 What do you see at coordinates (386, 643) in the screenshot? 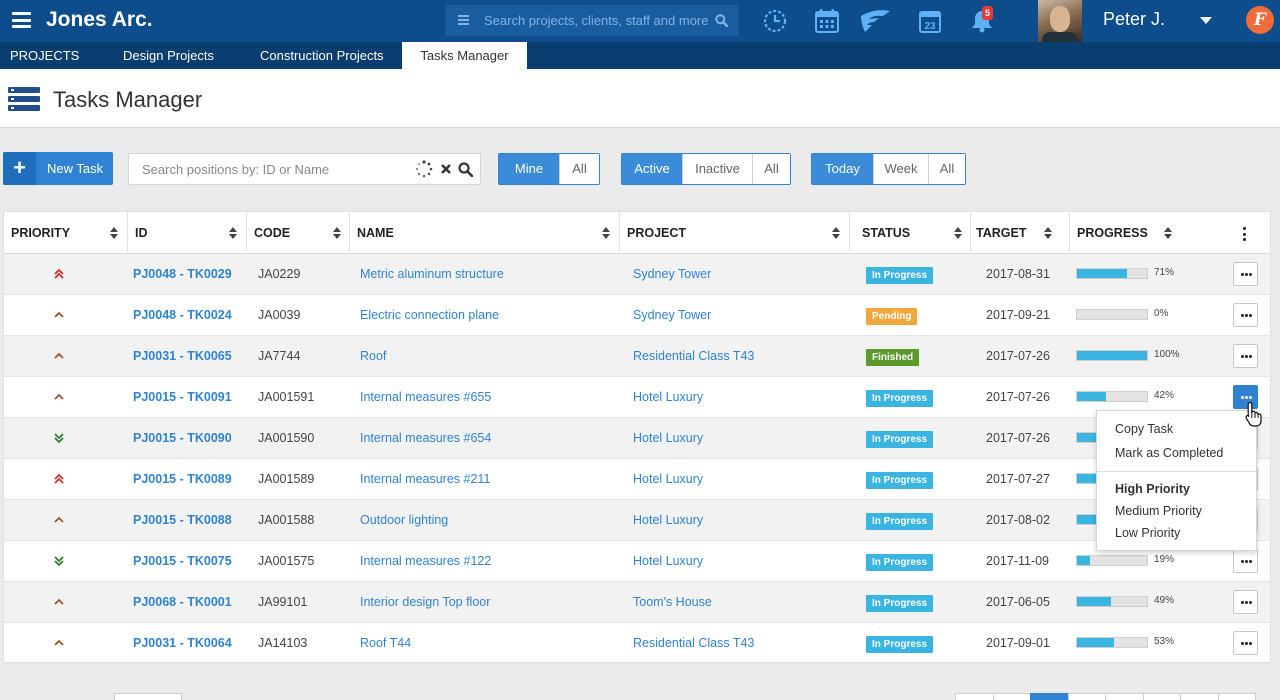
I see `task-name-link: Roof T44` at bounding box center [386, 643].